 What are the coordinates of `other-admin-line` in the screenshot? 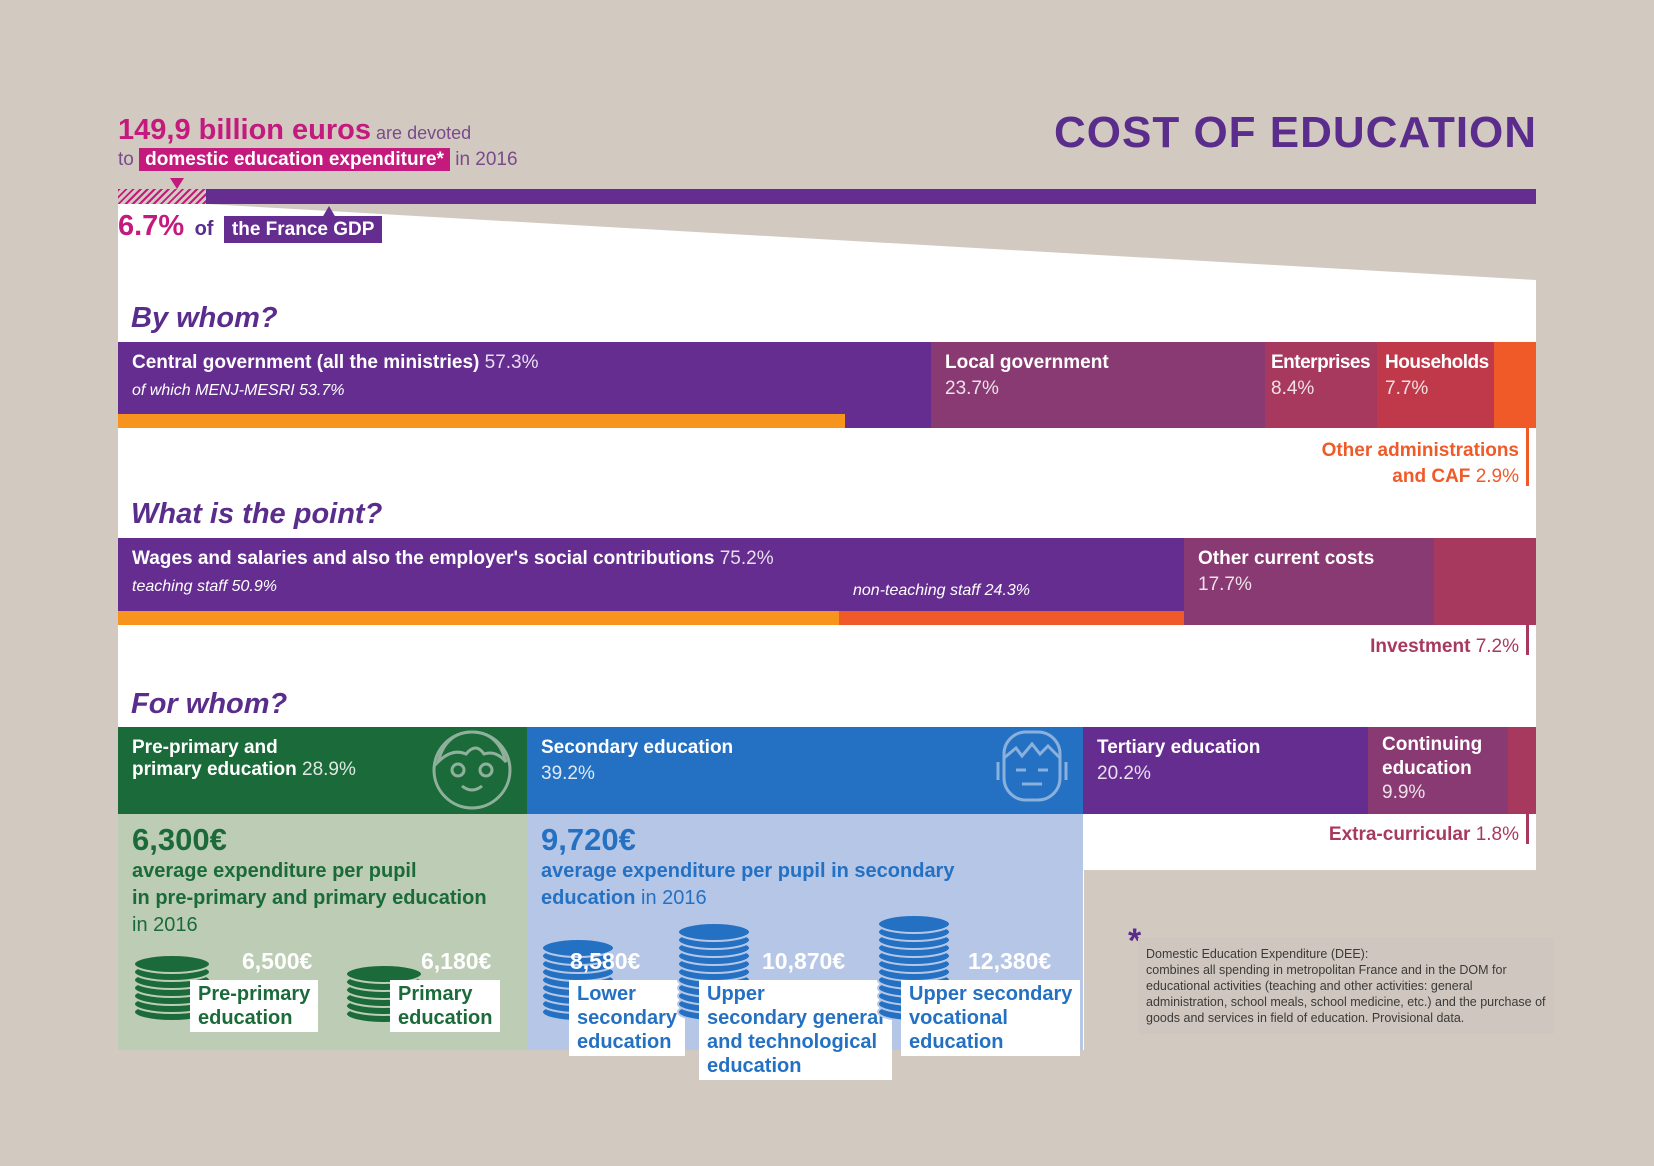 It's located at (1527, 457).